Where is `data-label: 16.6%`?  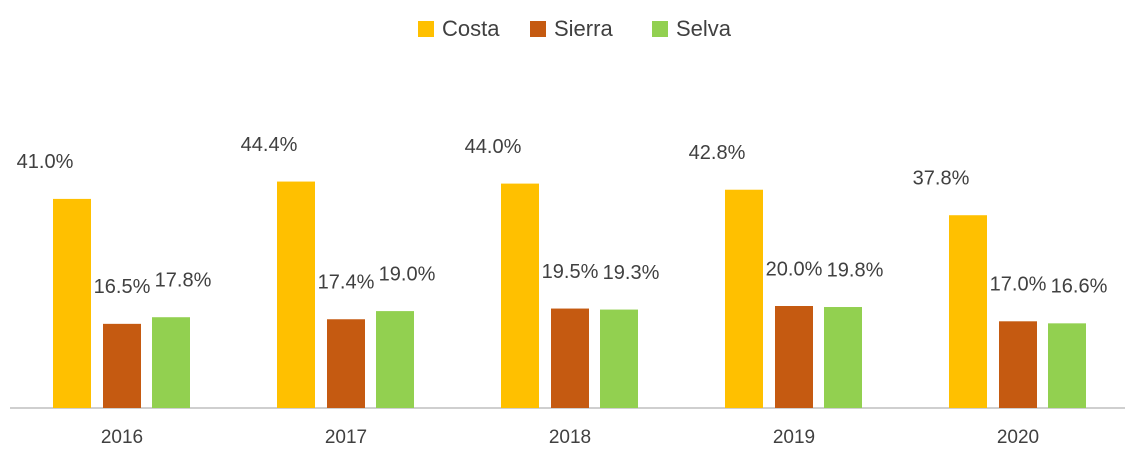 data-label: 16.6% is located at coordinates (1079, 287).